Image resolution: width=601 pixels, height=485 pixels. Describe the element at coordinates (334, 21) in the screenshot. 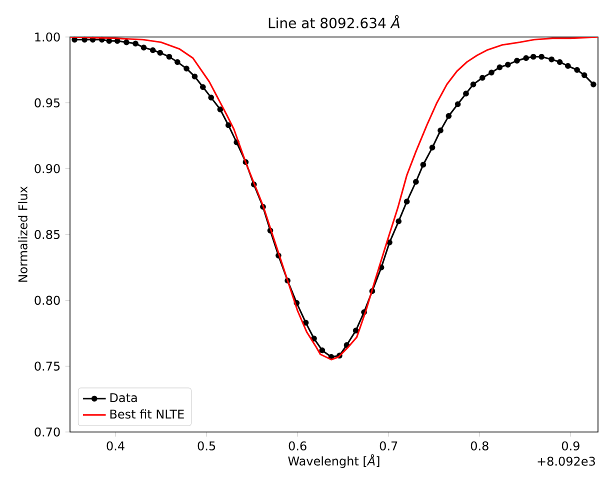

I see `chart-title: Line at 8092.634 Å` at that location.